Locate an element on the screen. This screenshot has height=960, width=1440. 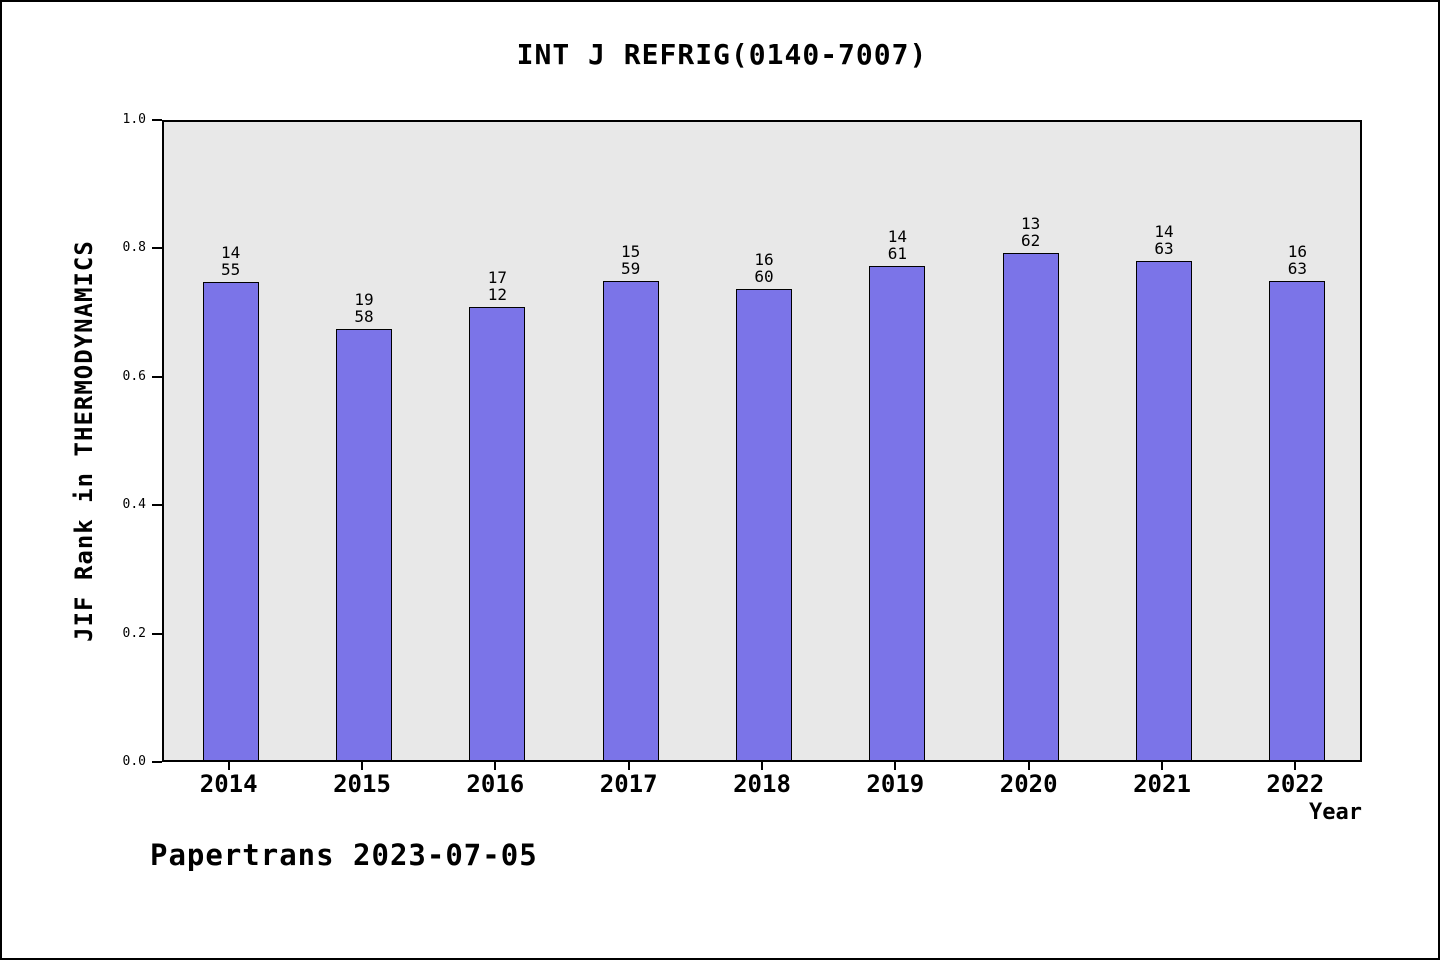
x-tick-label: 2021 is located at coordinates (1162, 784).